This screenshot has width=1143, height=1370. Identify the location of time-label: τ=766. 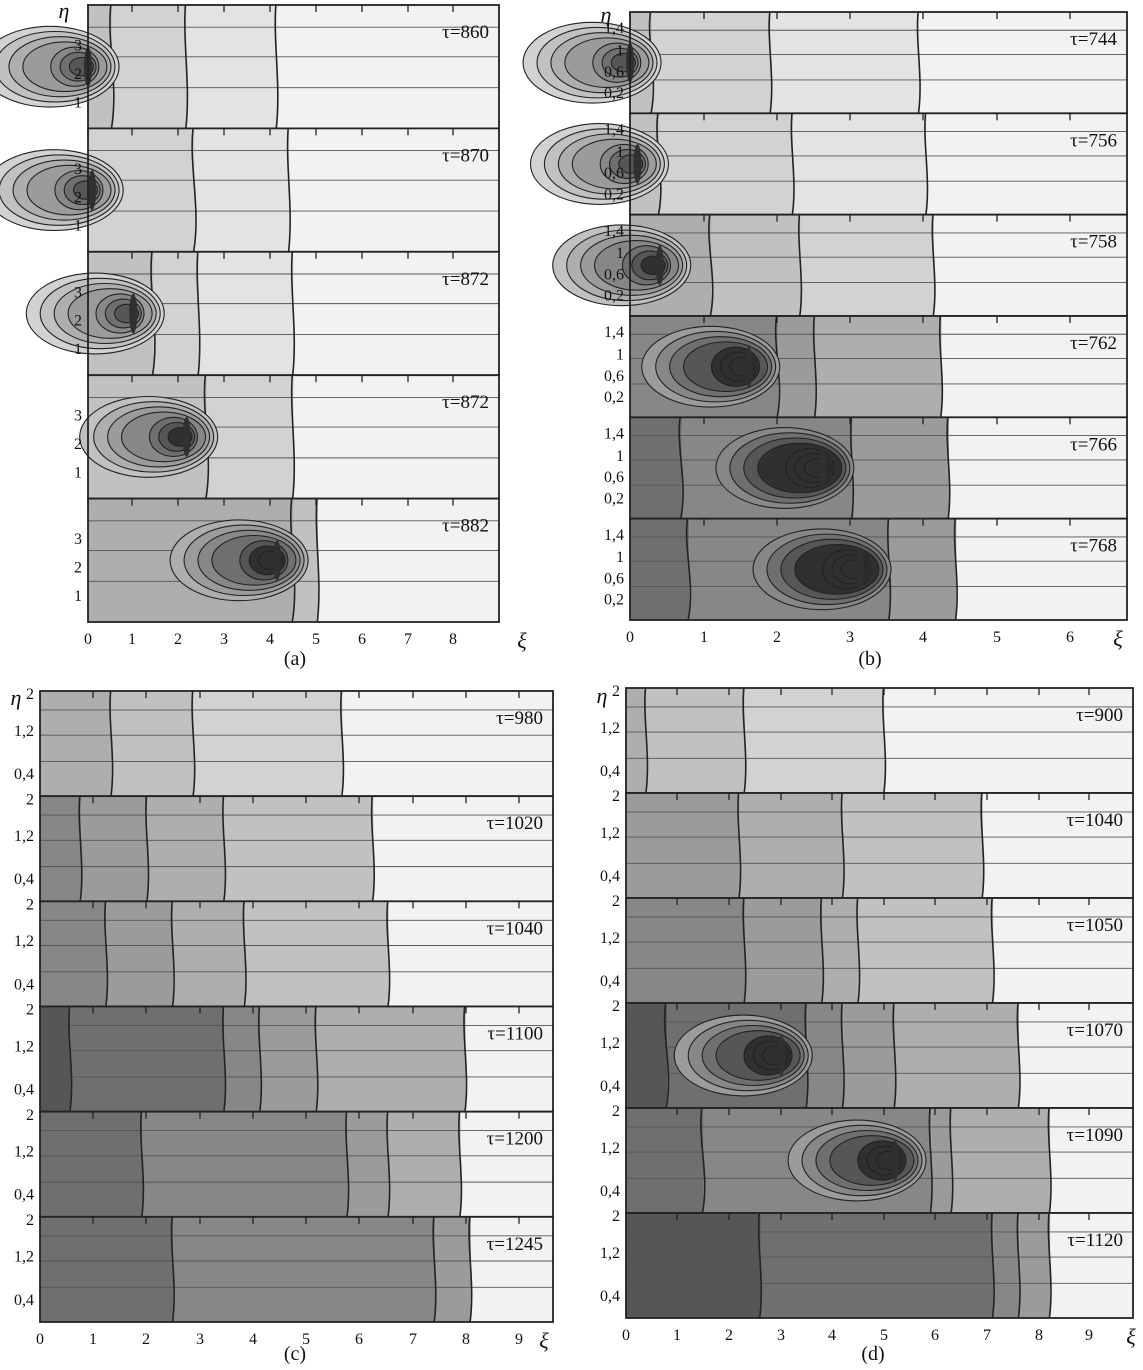
(1093, 444).